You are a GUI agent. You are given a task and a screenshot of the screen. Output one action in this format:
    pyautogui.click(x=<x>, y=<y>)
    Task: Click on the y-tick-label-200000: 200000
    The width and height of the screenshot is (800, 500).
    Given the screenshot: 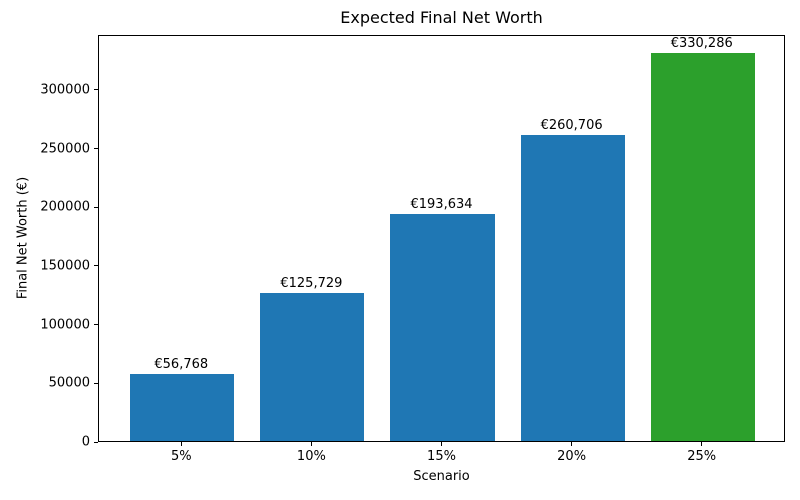 What is the action you would take?
    pyautogui.click(x=65, y=207)
    